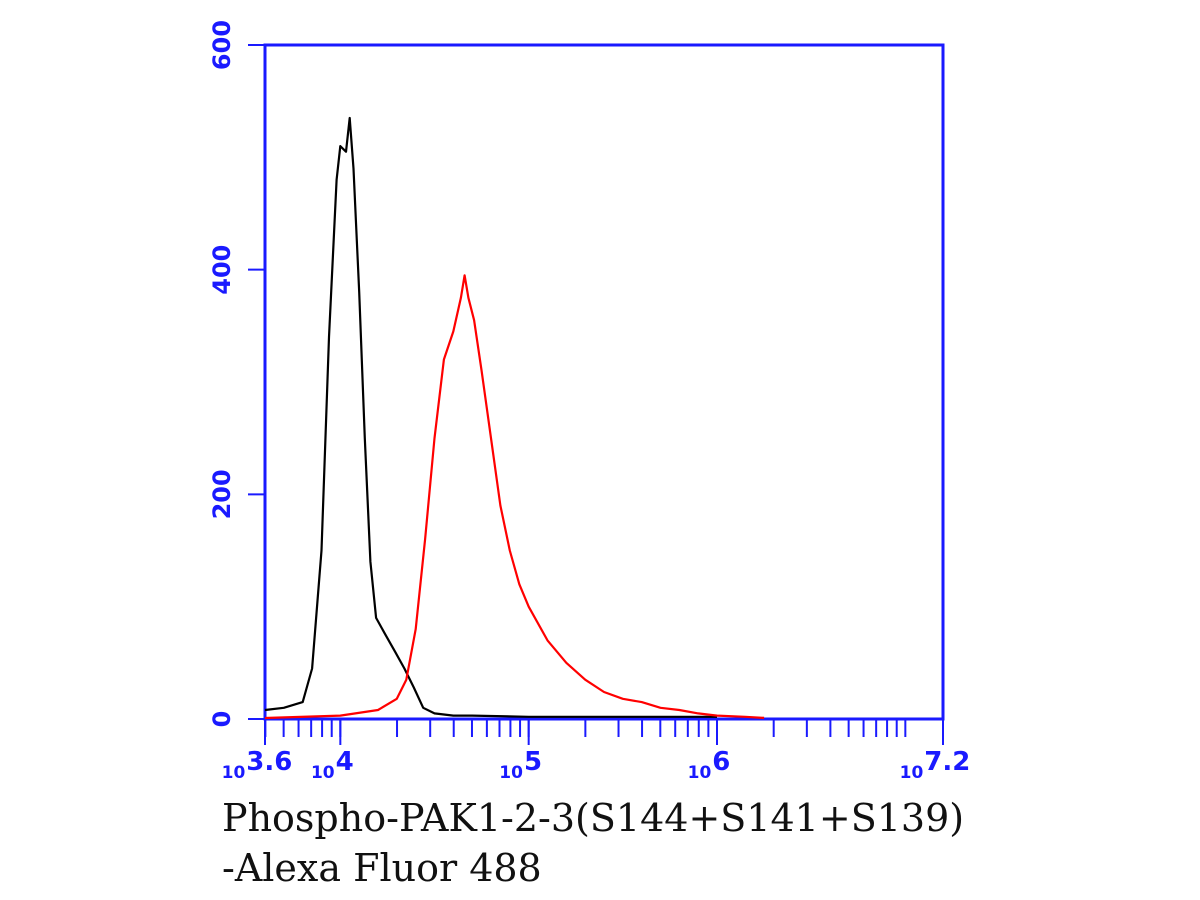  What do you see at coordinates (222, 45) in the screenshot?
I see `y-tick-label: 600` at bounding box center [222, 45].